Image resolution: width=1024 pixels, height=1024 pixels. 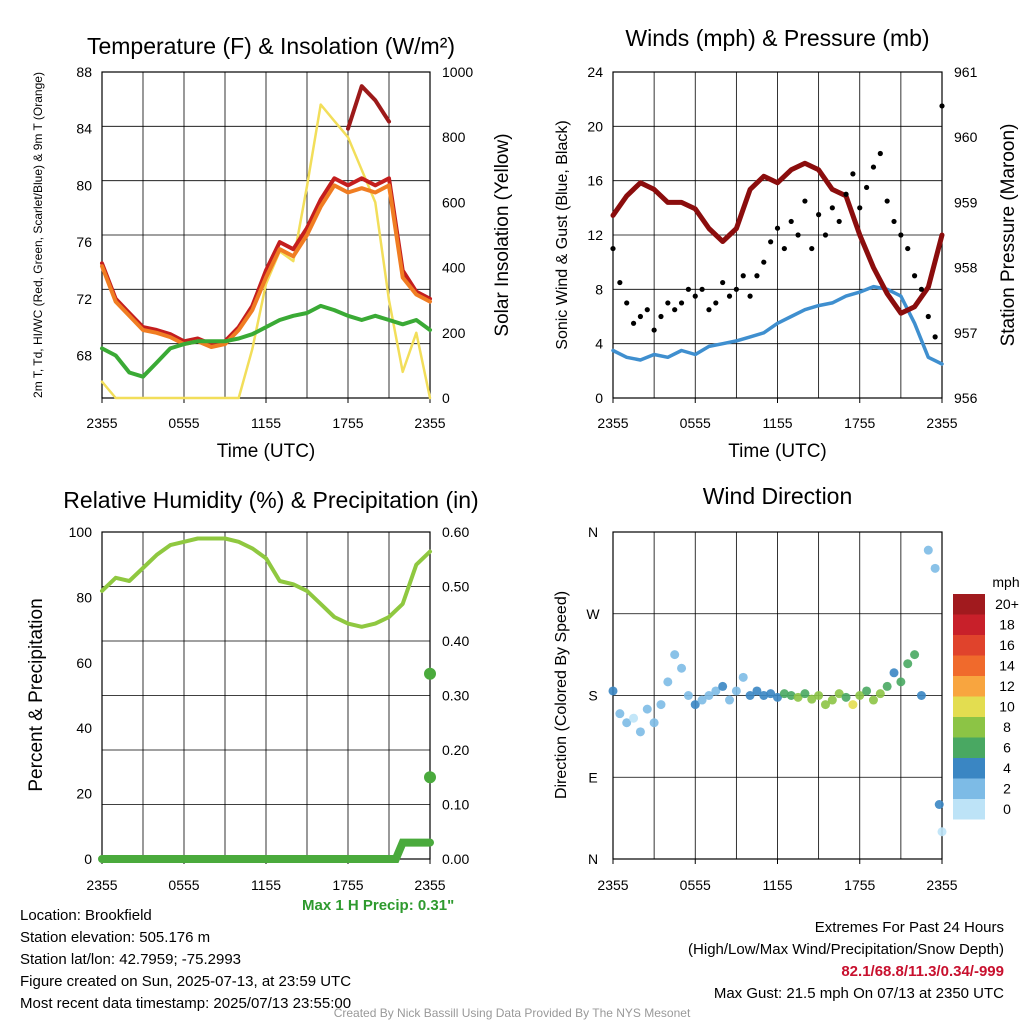 What do you see at coordinates (455, 532) in the screenshot?
I see `y2-tick-label: 0.60` at bounding box center [455, 532].